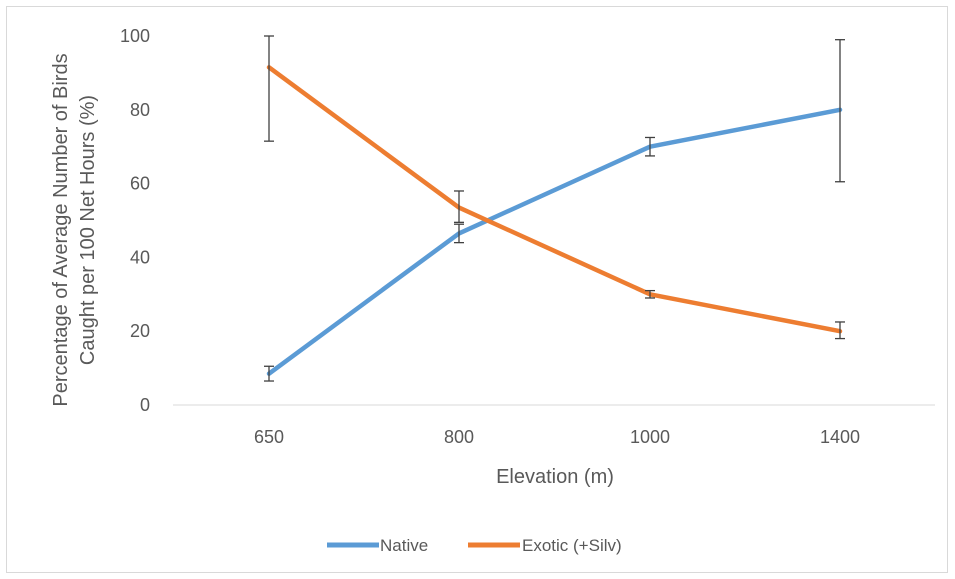  I want to click on x-tick-label: 1400, so click(840, 437).